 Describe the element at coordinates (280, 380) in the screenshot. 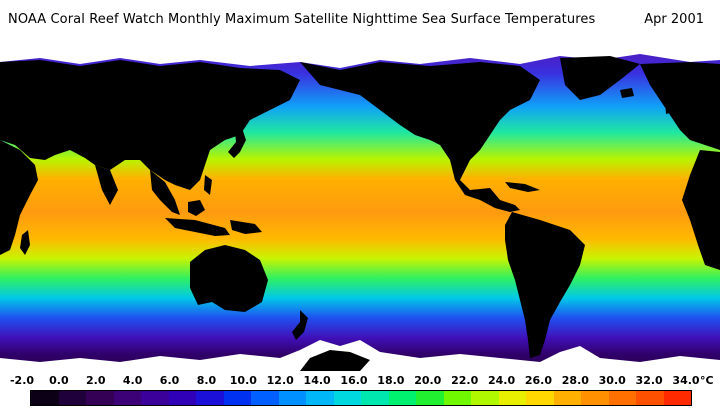

I see `legend-tick-label: 12.0` at that location.